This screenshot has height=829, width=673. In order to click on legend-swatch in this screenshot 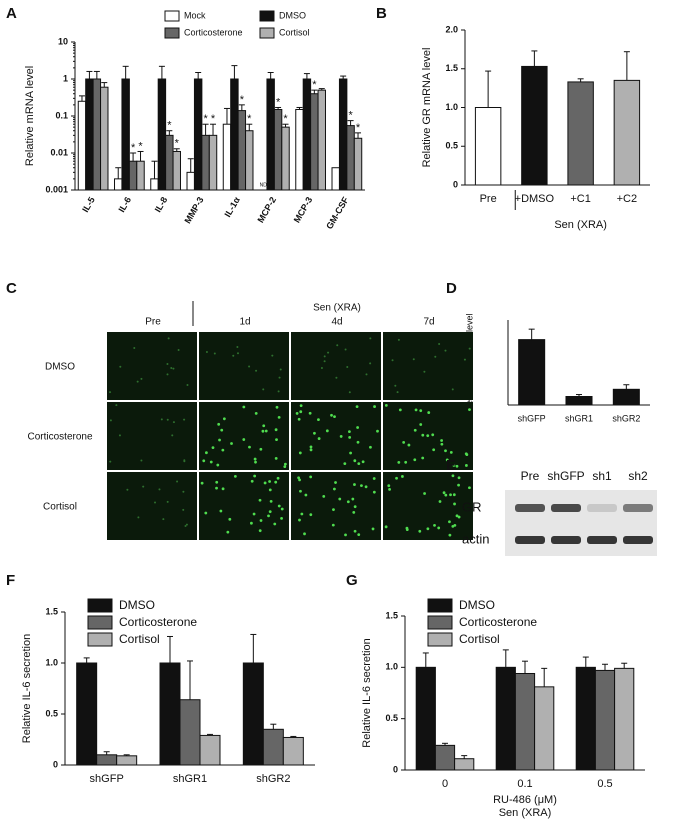, I will do `click(440, 622)`.